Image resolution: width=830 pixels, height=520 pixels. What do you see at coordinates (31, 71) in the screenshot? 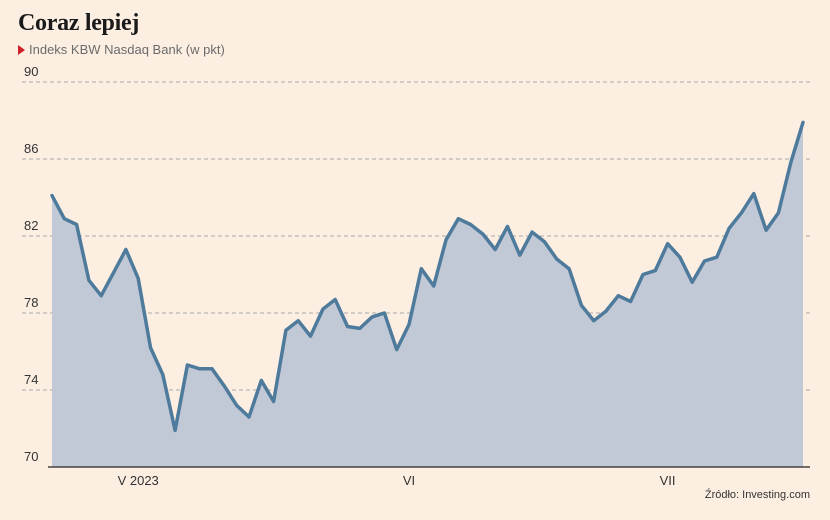
I see `y-tick-label: 90` at bounding box center [31, 71].